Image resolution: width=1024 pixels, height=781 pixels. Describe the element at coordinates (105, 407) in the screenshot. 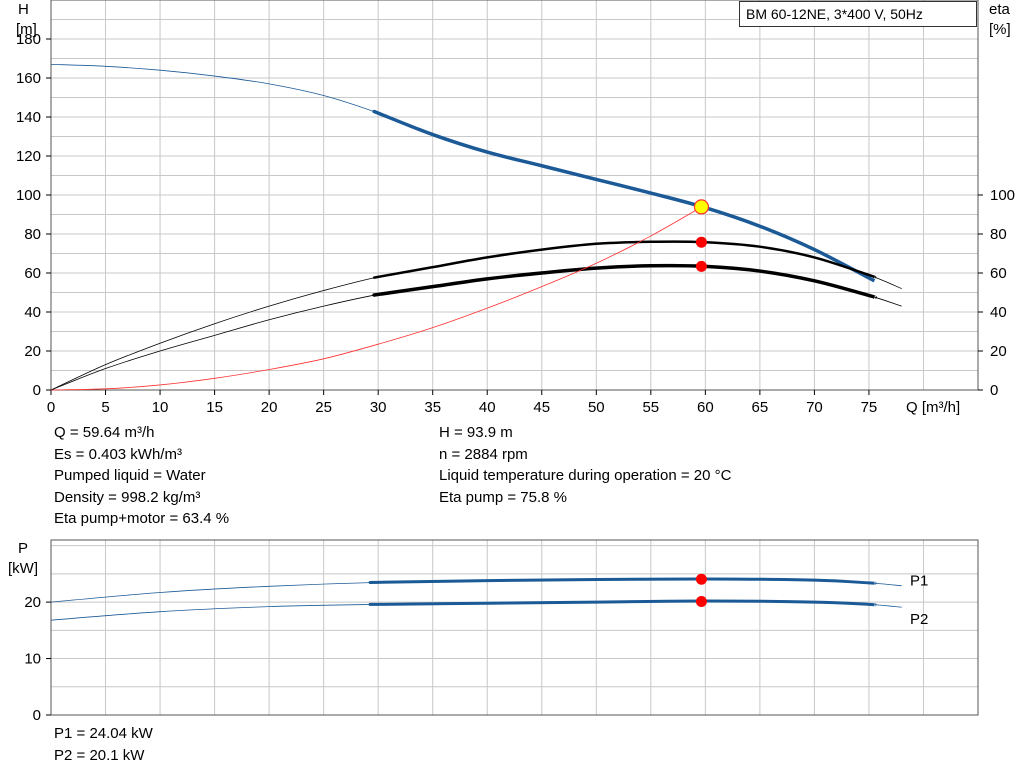

I see `x-tick-label: 5` at that location.